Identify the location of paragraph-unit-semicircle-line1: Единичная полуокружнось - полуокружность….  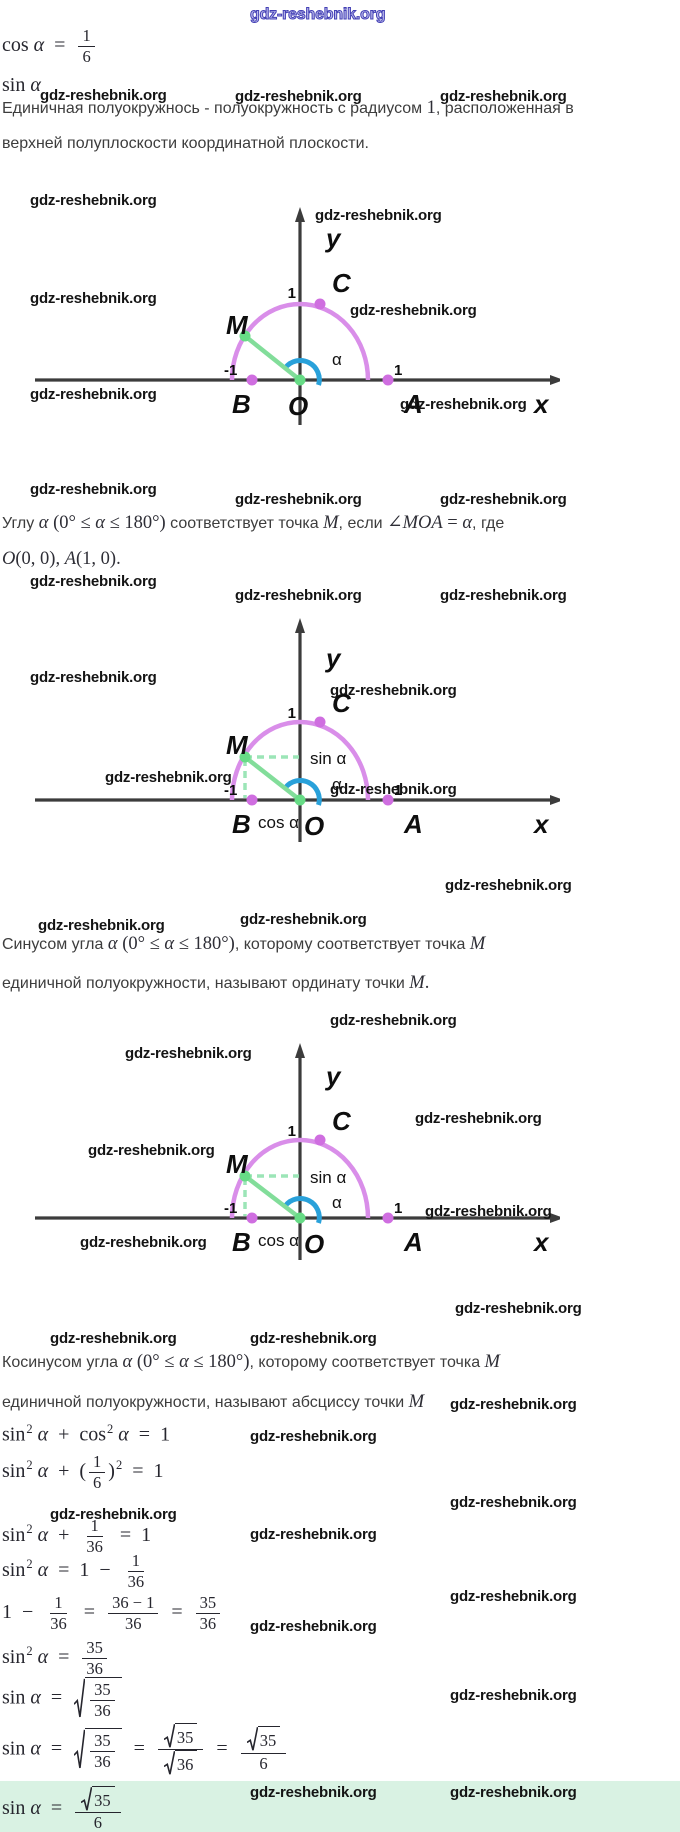
(288, 108).